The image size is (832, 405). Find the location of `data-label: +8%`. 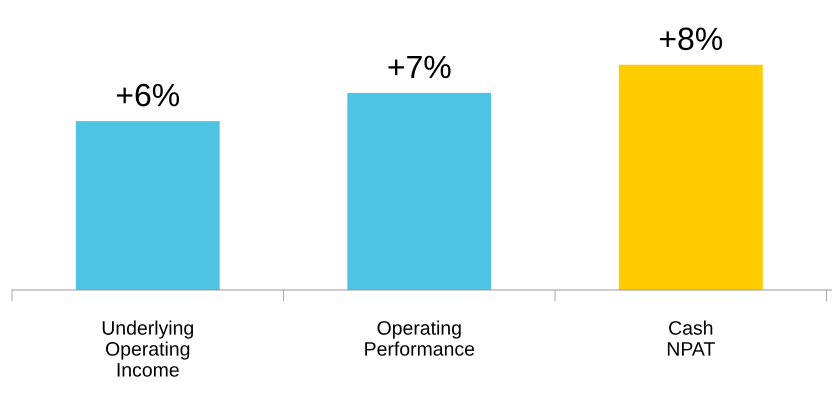

data-label: +8% is located at coordinates (691, 38).